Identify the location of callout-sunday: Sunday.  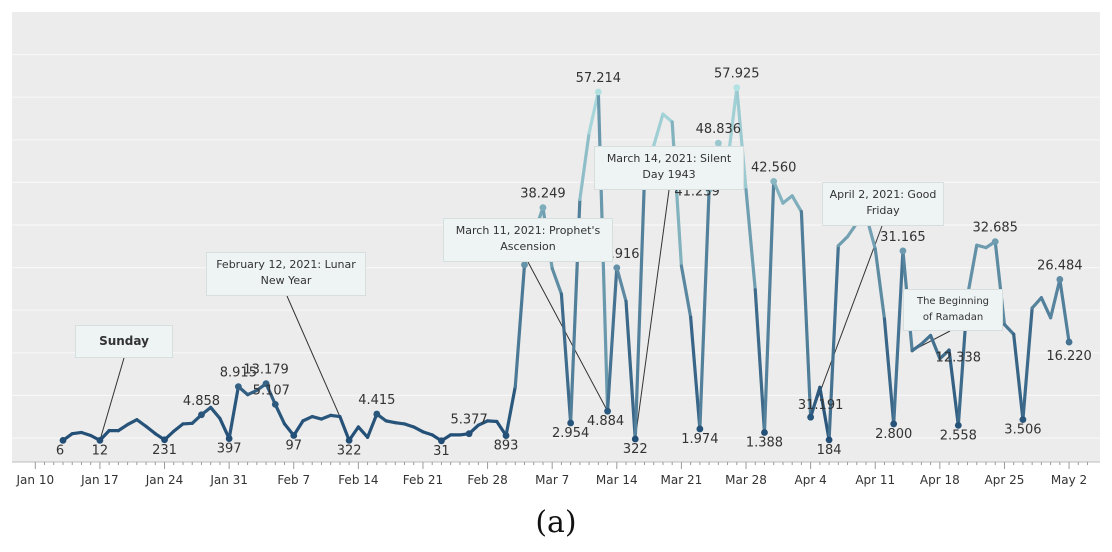
(124, 341).